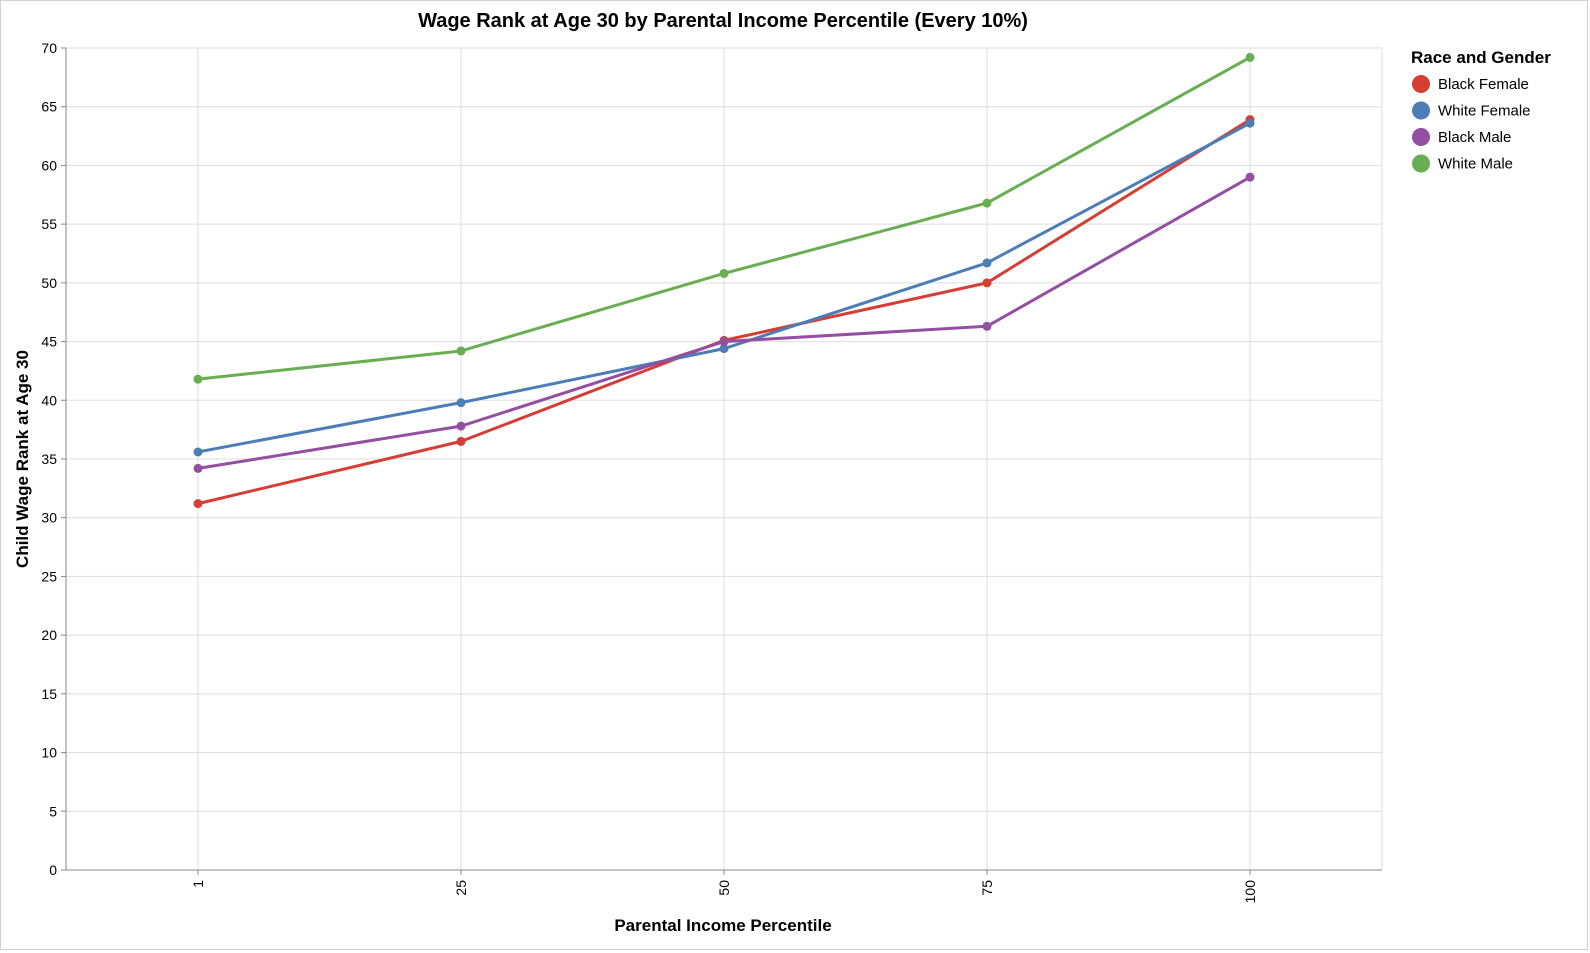  I want to click on y-tick-label: 10, so click(49, 753).